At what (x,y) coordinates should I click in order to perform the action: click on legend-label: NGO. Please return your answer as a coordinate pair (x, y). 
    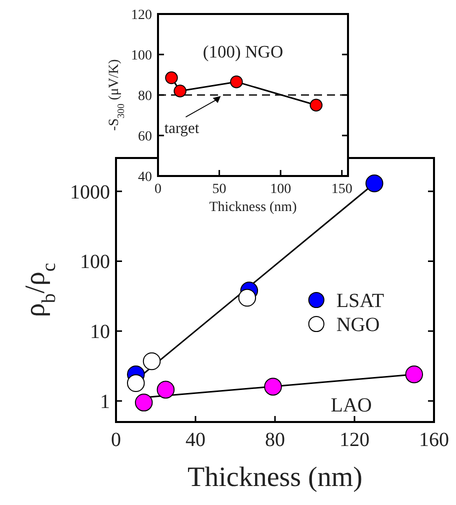
    Looking at the image, I should click on (358, 325).